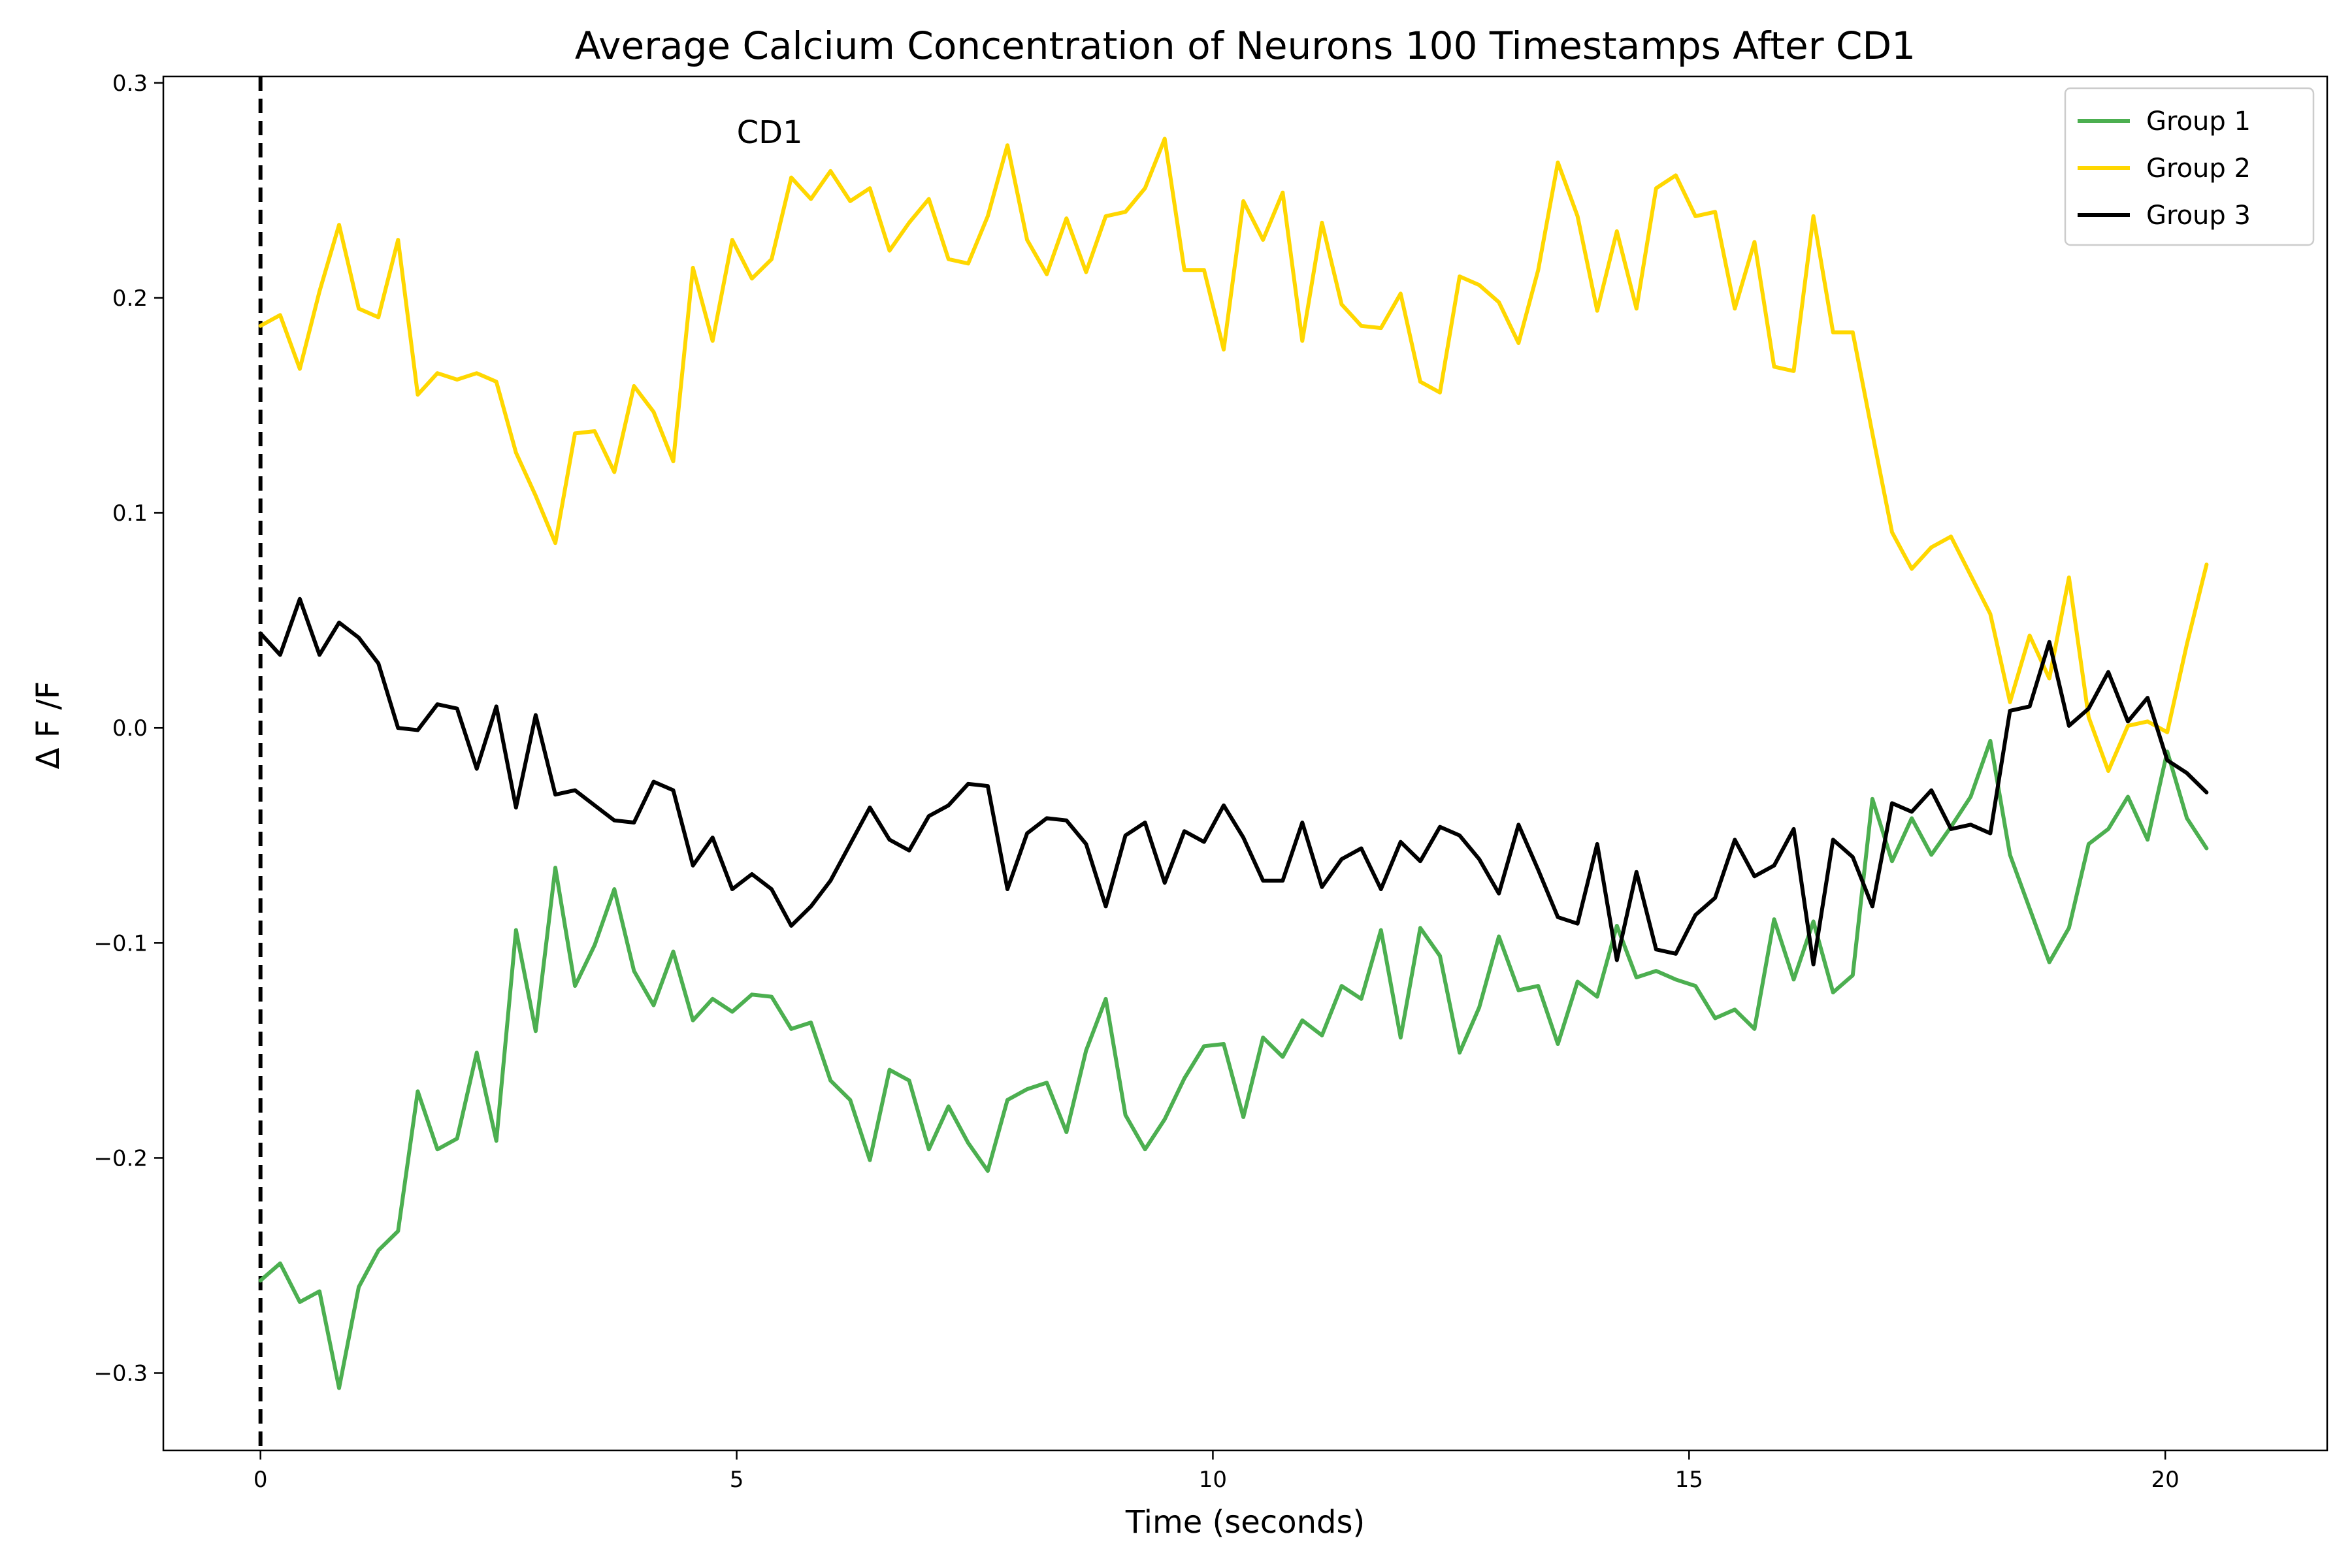  What do you see at coordinates (130, 299) in the screenshot?
I see `y-tick-label: 0.2` at bounding box center [130, 299].